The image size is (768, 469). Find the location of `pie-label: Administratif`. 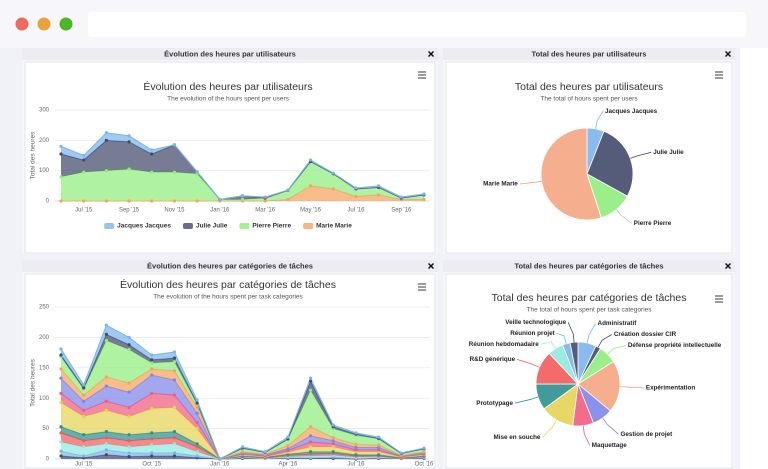

pie-label: Administratif is located at coordinates (618, 323).